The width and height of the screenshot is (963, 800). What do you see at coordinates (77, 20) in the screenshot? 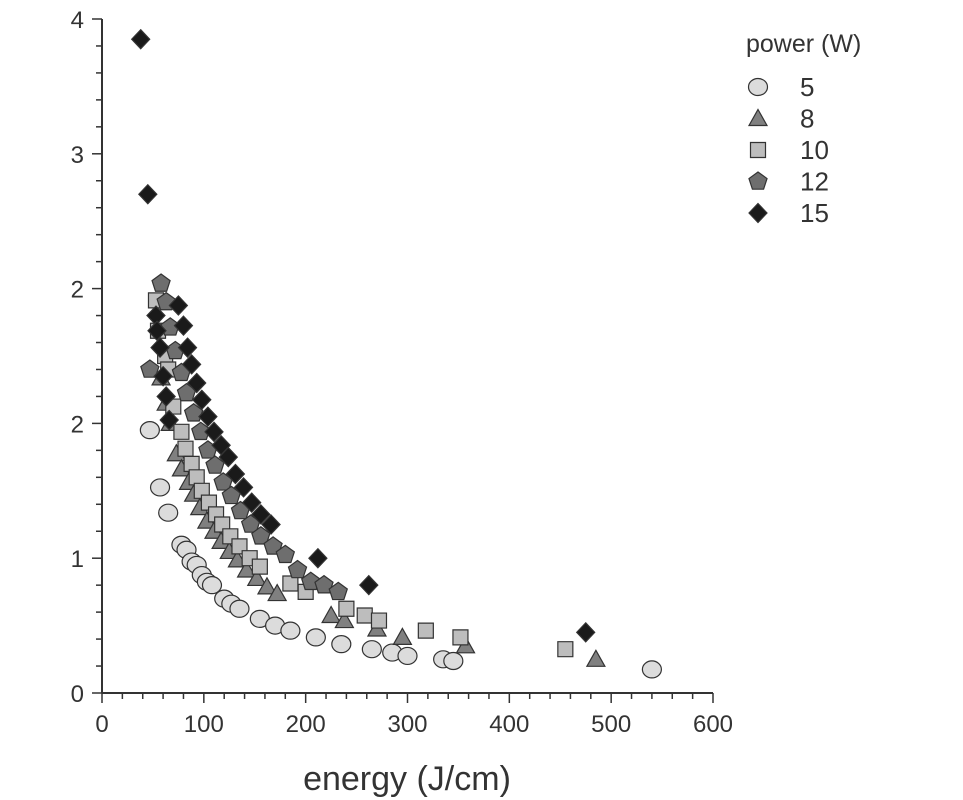
I see `y-tick-label: 4` at bounding box center [77, 20].